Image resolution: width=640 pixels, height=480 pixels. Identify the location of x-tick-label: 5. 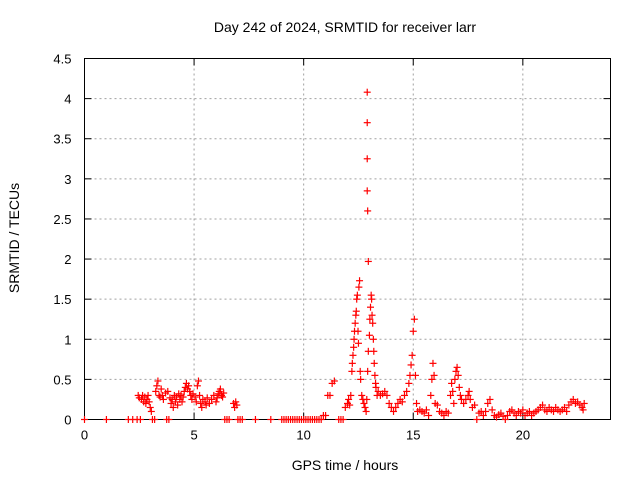
(193, 435).